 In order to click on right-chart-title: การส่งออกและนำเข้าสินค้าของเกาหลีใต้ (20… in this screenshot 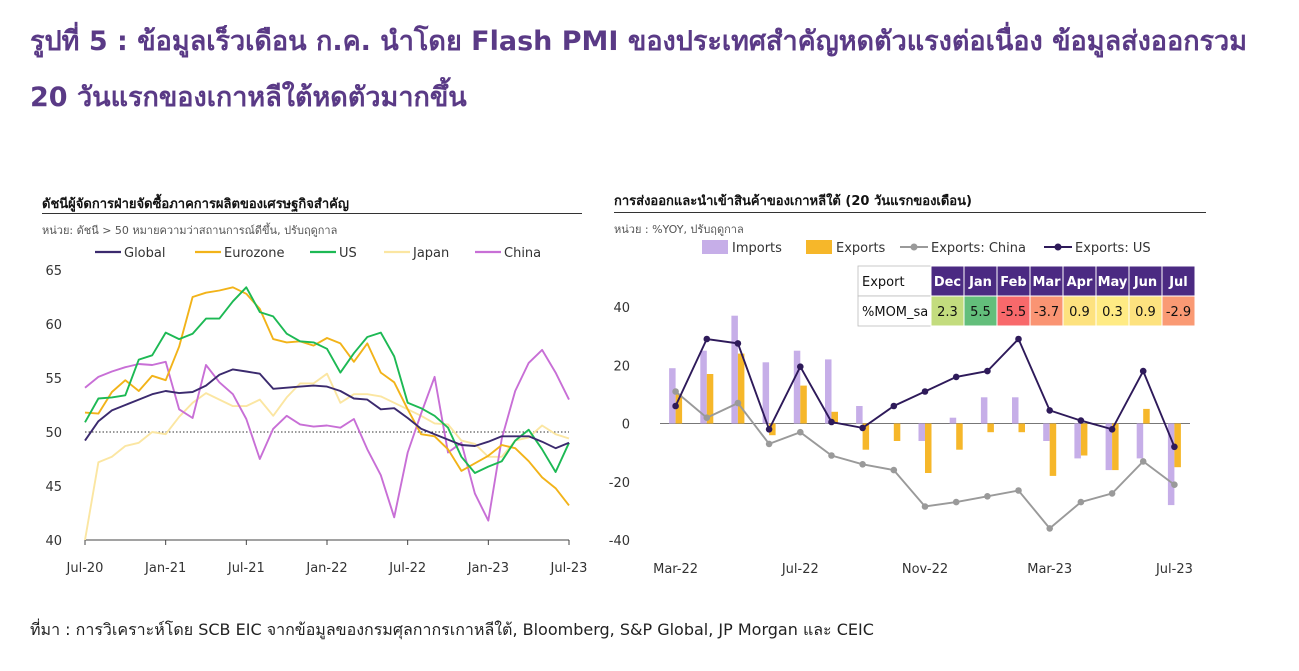, I will do `click(793, 201)`.